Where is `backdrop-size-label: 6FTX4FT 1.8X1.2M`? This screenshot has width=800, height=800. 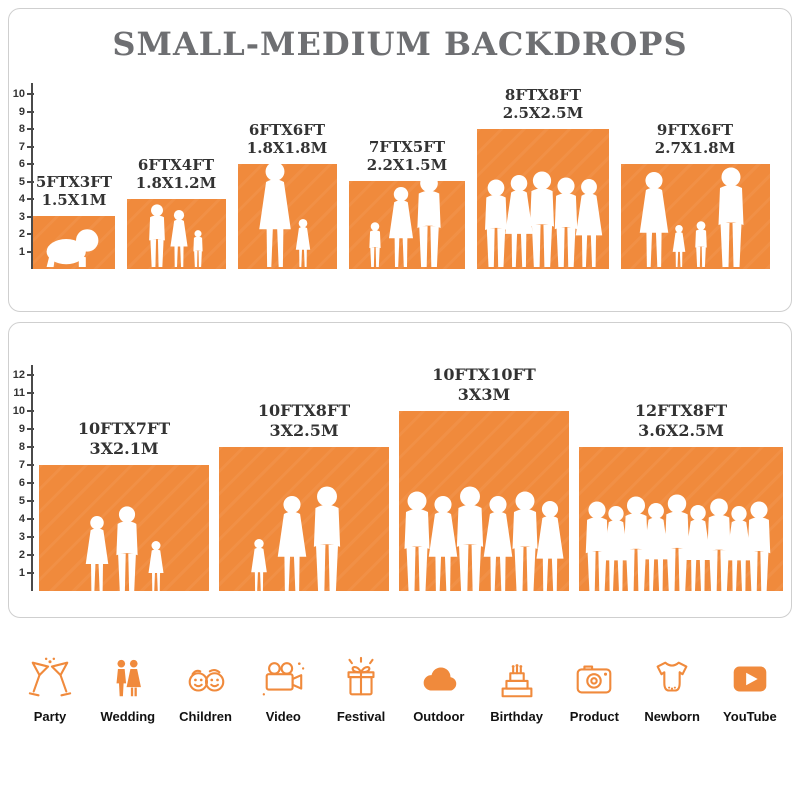
backdrop-size-label: 6FTX4FT 1.8X1.2M is located at coordinates (176, 175).